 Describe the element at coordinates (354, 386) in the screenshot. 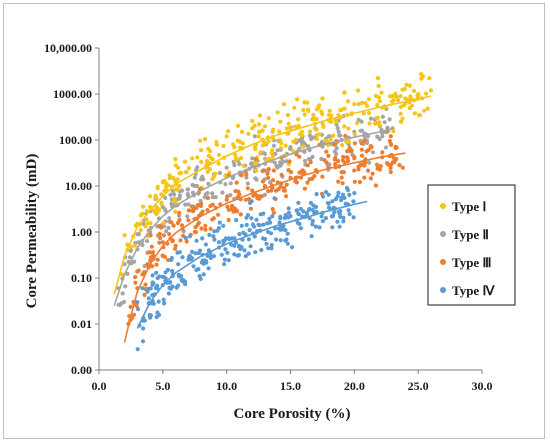

I see `x-tick-label: 20.0` at that location.